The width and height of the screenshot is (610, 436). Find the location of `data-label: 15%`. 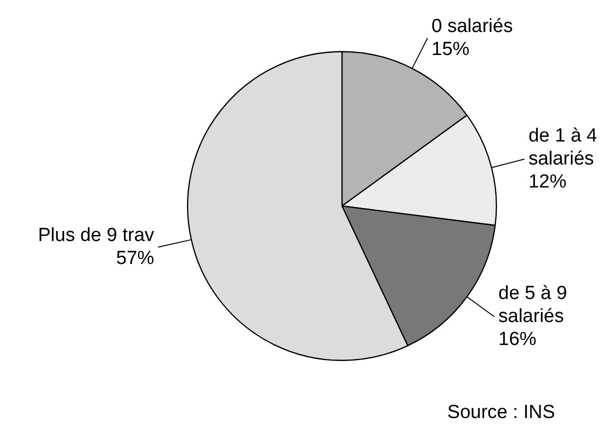

data-label: 15% is located at coordinates (451, 49).